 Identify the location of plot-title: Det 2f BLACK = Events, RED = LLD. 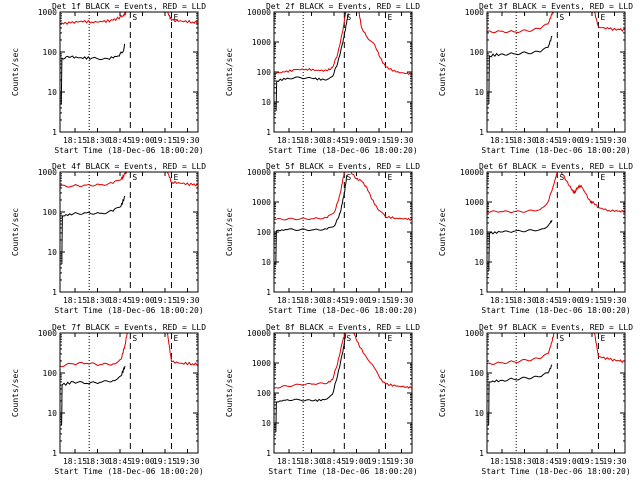
(343, 6).